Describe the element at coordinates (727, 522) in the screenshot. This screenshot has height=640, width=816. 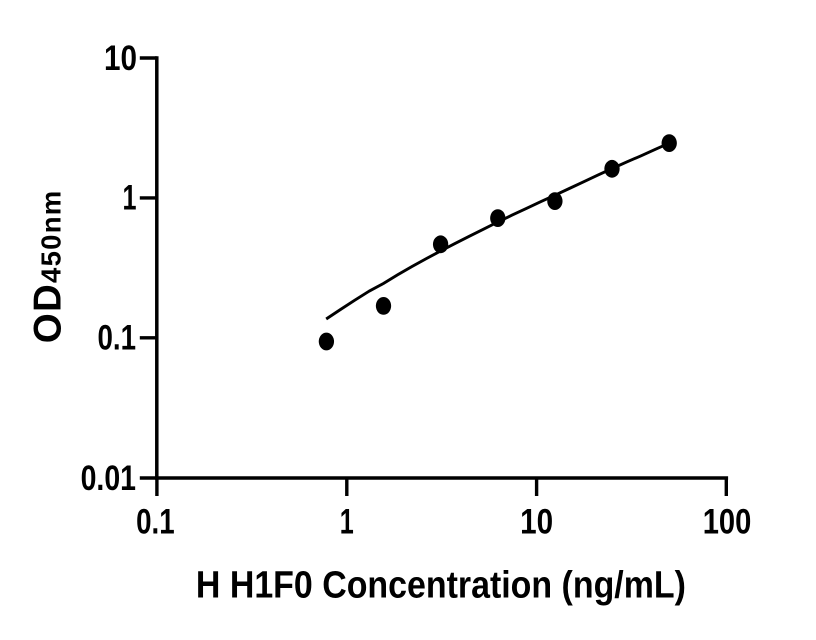
I see `svg-text: 100` at that location.